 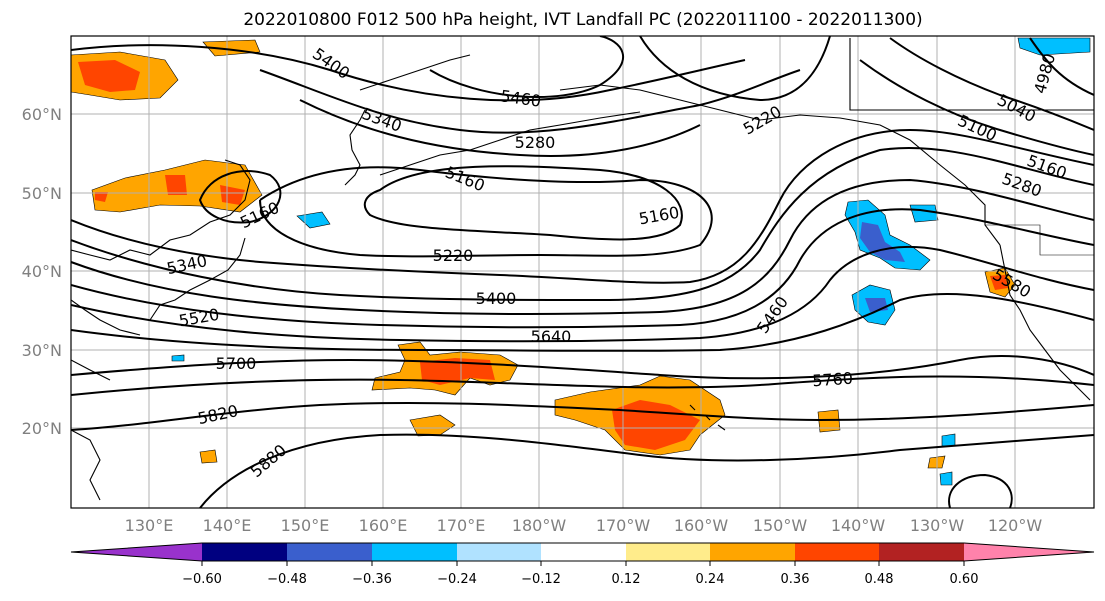 I want to click on shade-ca-red, so click(x=999, y=282).